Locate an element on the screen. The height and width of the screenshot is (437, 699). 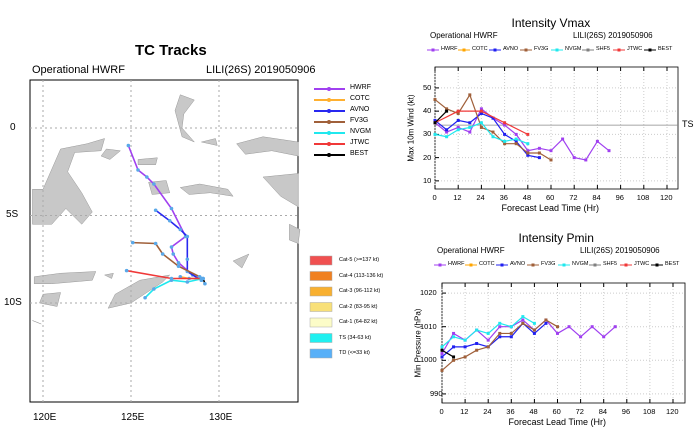
category-label: Cat-1 (64-82 kt) is located at coordinates (358, 322).